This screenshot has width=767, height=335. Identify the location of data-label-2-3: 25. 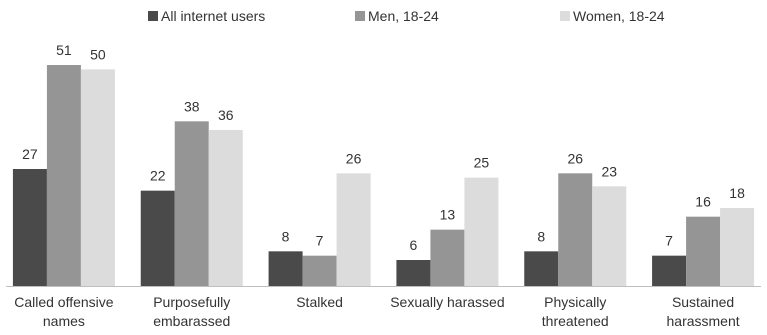
(482, 163).